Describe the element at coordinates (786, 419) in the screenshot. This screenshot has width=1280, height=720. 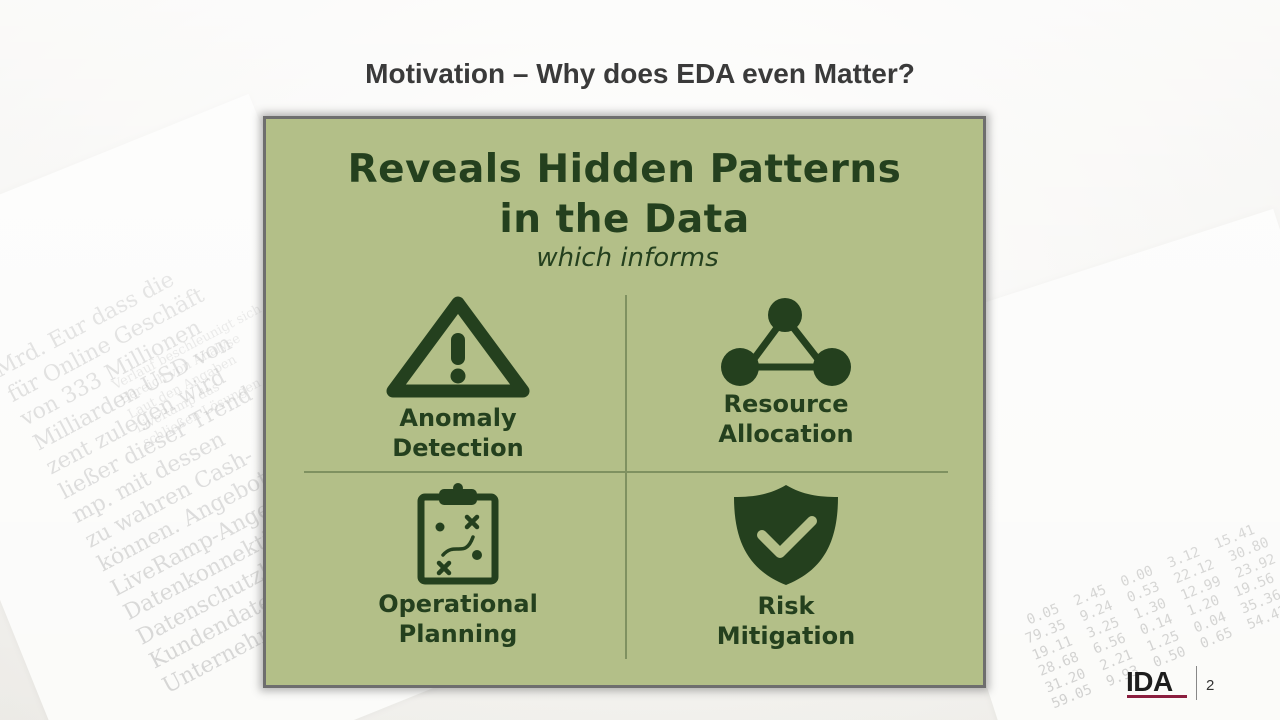
I see `item-label-resource-allocation: Resource Allocation` at that location.